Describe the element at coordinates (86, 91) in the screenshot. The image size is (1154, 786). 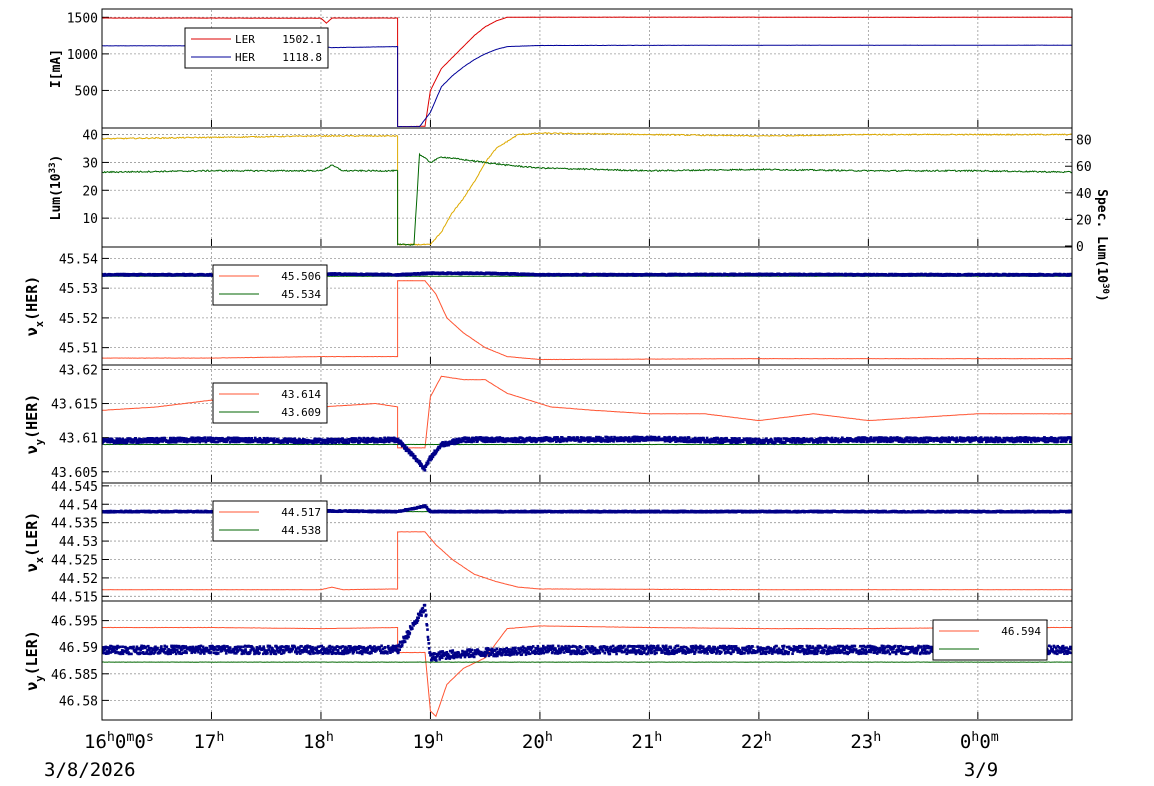
I see `y-tick-label: 500` at that location.